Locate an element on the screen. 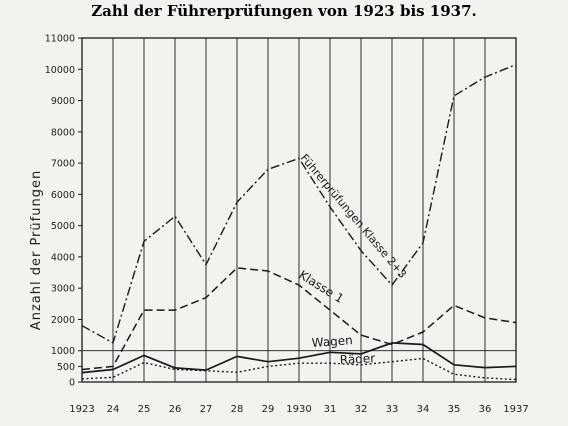 Image resolution: width=568 pixels, height=426 pixels. x-tick-label: 24 is located at coordinates (113, 409).